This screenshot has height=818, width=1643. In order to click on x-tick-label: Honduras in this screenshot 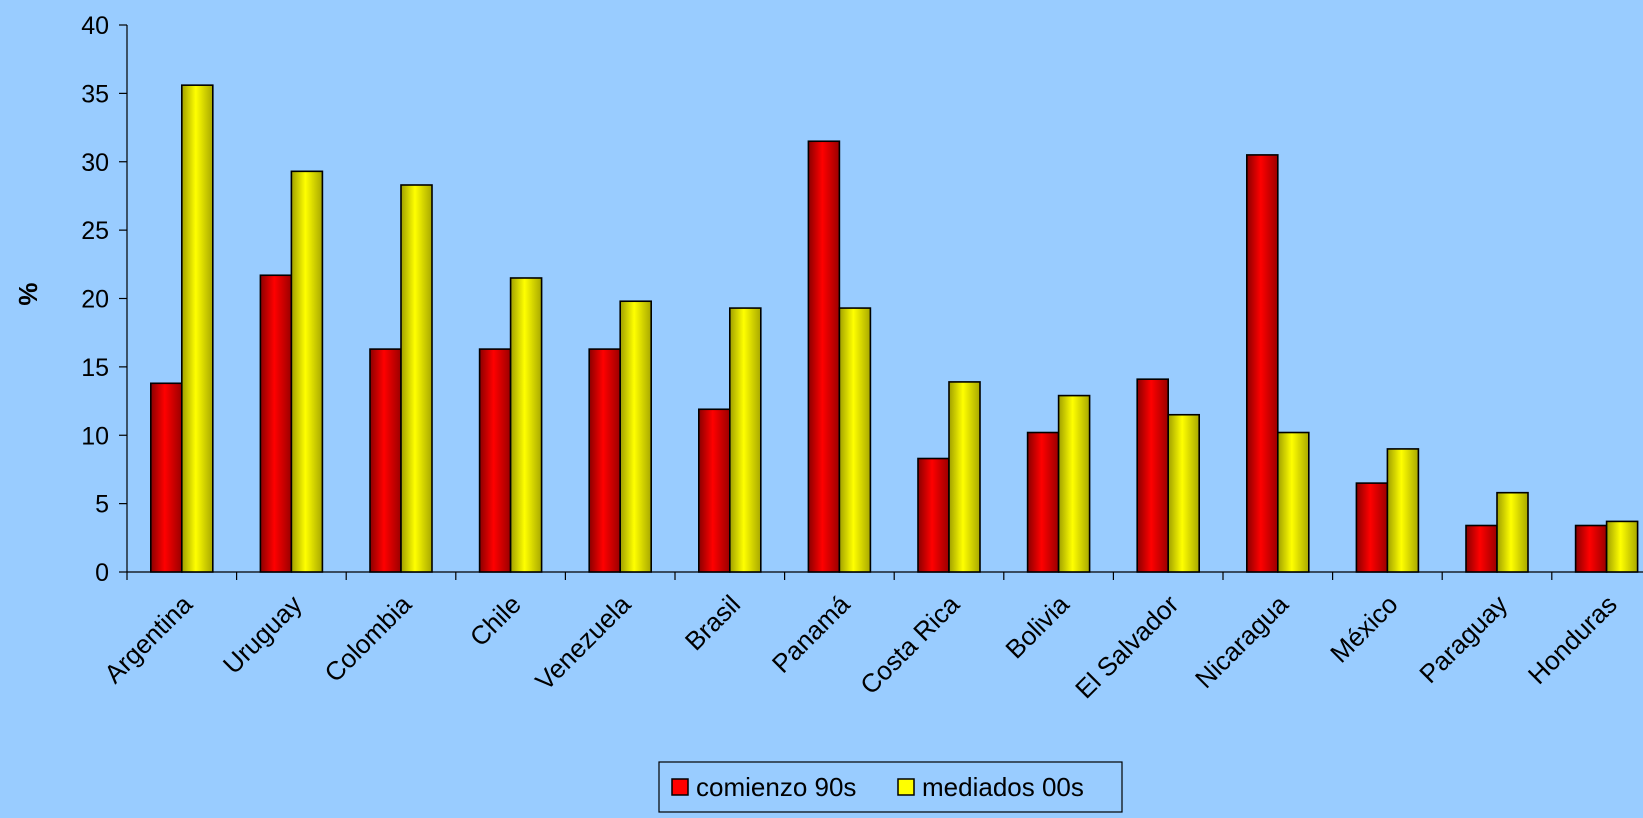, I will do `click(1572, 639)`.